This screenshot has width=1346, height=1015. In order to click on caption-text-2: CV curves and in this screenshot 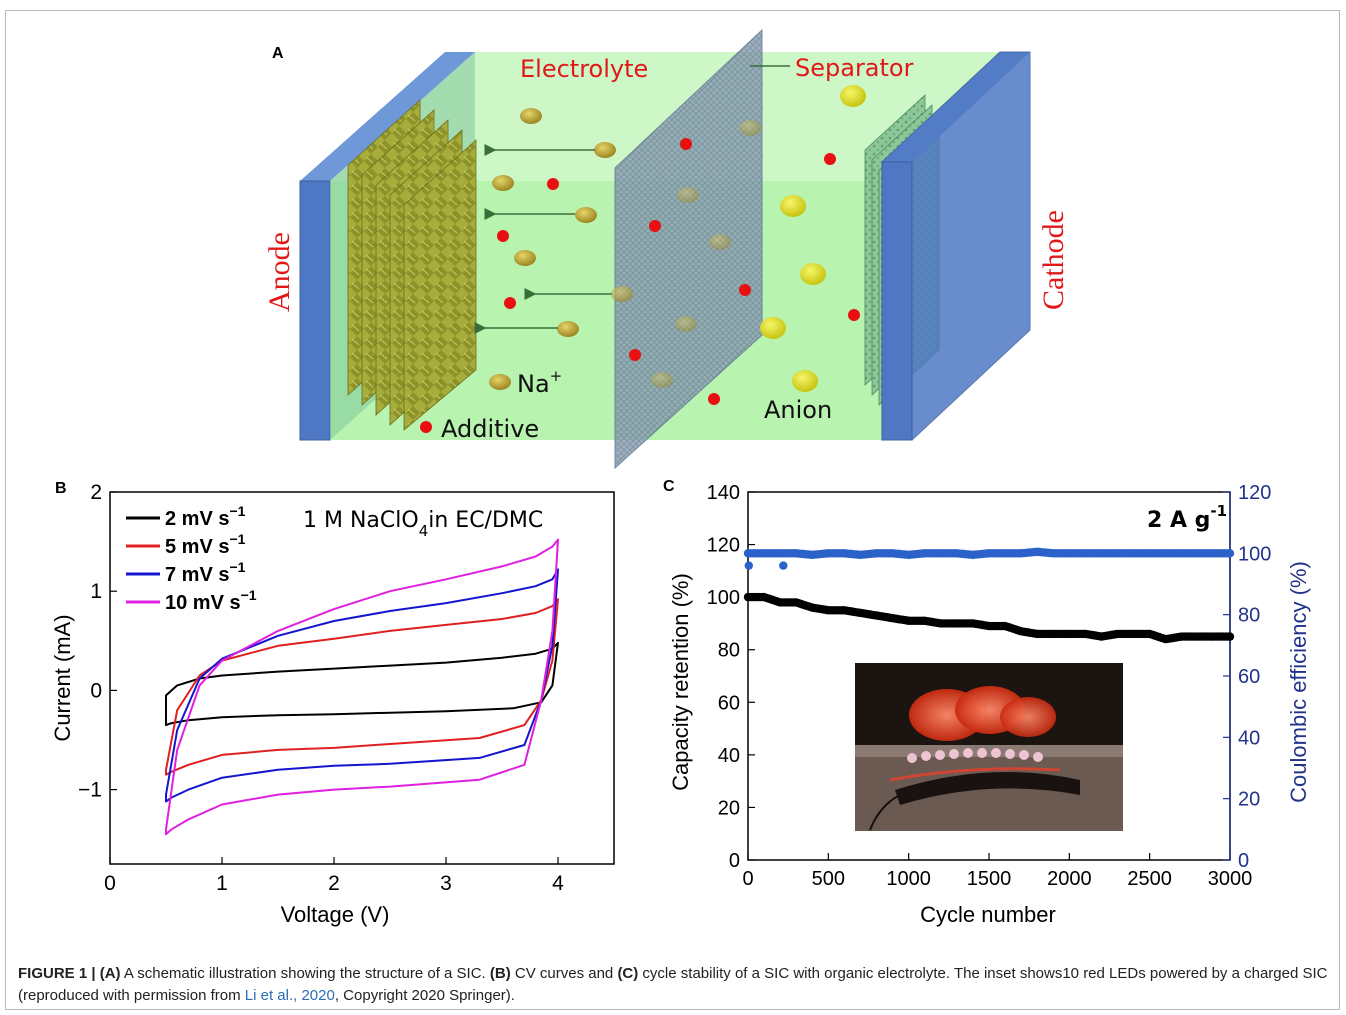, I will do `click(564, 973)`.